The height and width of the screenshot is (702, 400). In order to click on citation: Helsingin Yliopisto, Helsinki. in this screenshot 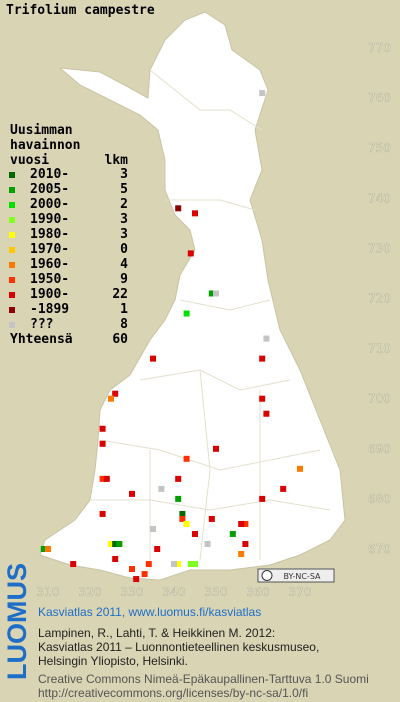, I will do `click(113, 661)`.